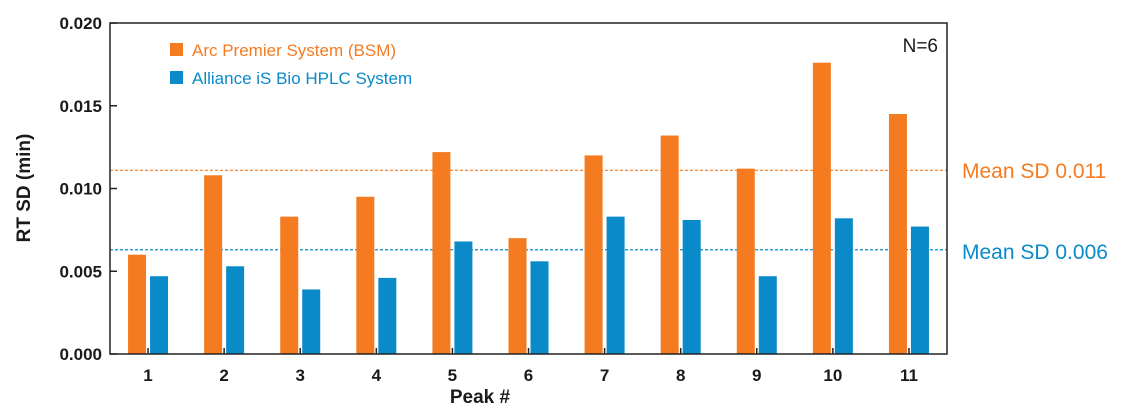 The height and width of the screenshot is (410, 1141). Describe the element at coordinates (302, 78) in the screenshot. I see `legend-label-alliance: Alliance iS Bio HPLC System` at that location.